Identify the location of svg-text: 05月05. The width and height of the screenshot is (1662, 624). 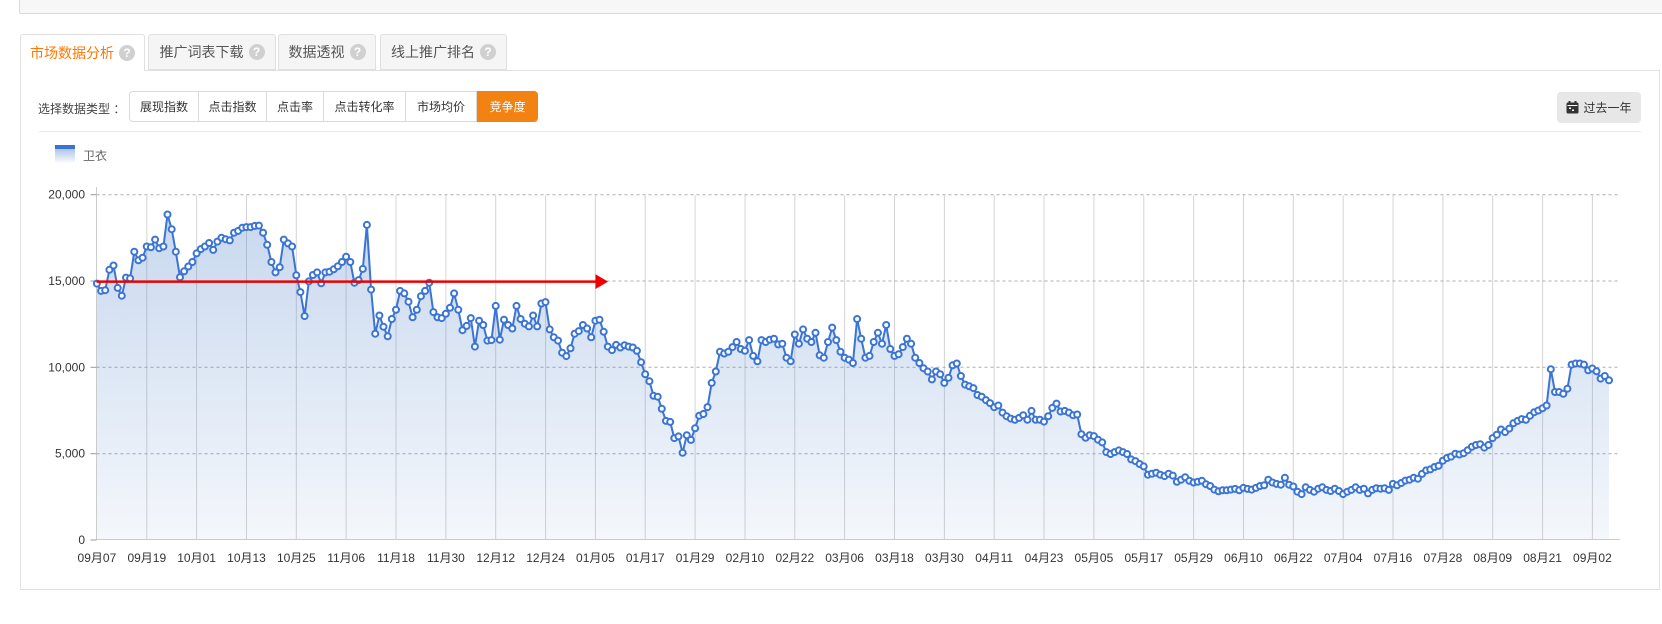
(1094, 558).